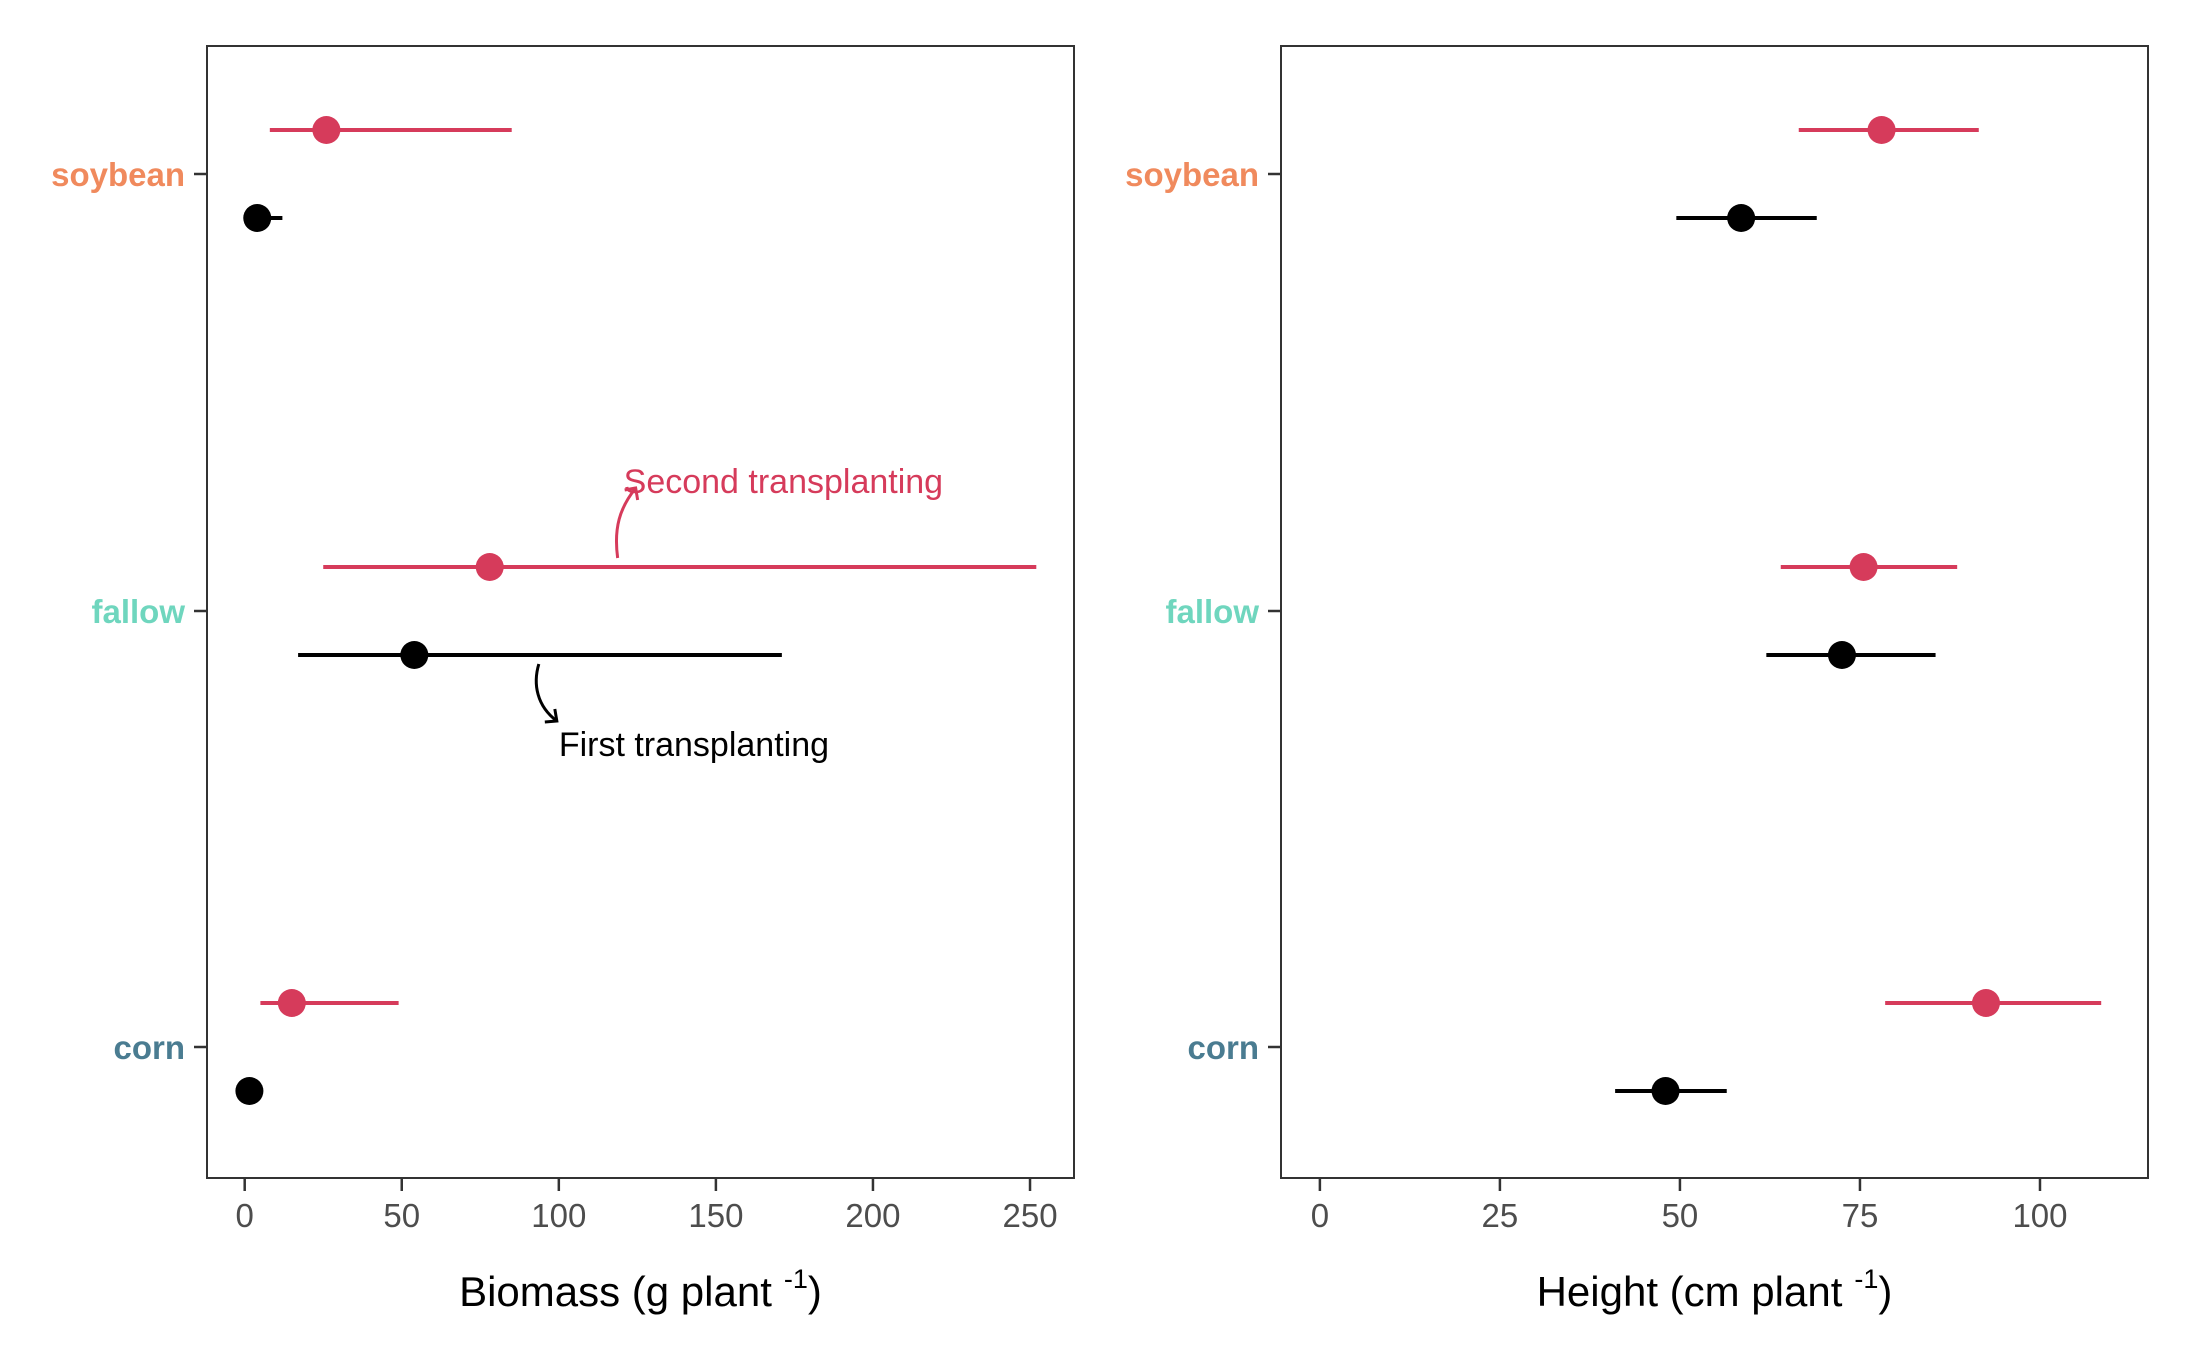 This screenshot has height=1351, width=2187. Describe the element at coordinates (546, 693) in the screenshot. I see `annotation-arrow-first` at that location.